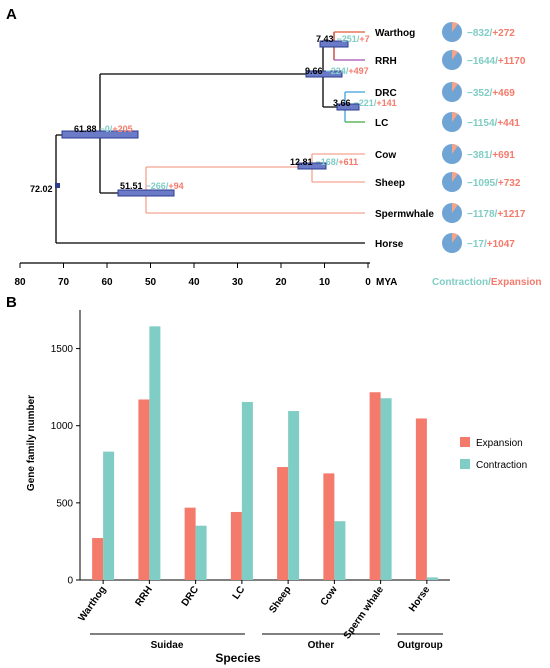  What do you see at coordinates (481, 214) in the screenshot?
I see `species-contraction-spermwhale: −1178` at bounding box center [481, 214].